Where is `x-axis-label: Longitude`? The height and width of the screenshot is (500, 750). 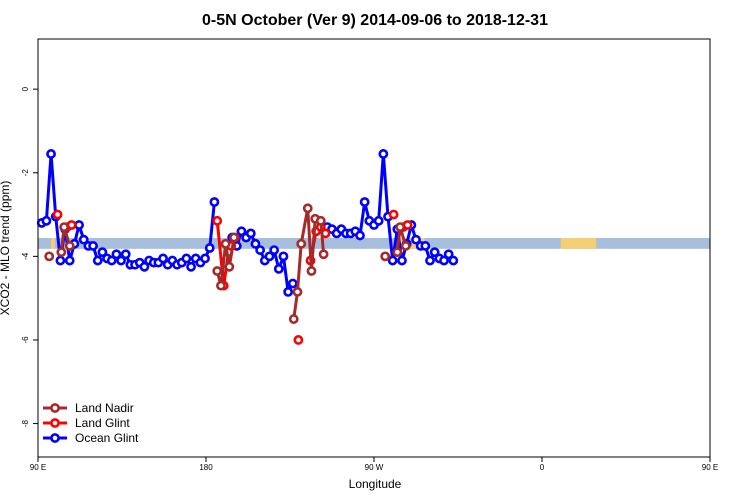 x-axis-label: Longitude is located at coordinates (375, 484).